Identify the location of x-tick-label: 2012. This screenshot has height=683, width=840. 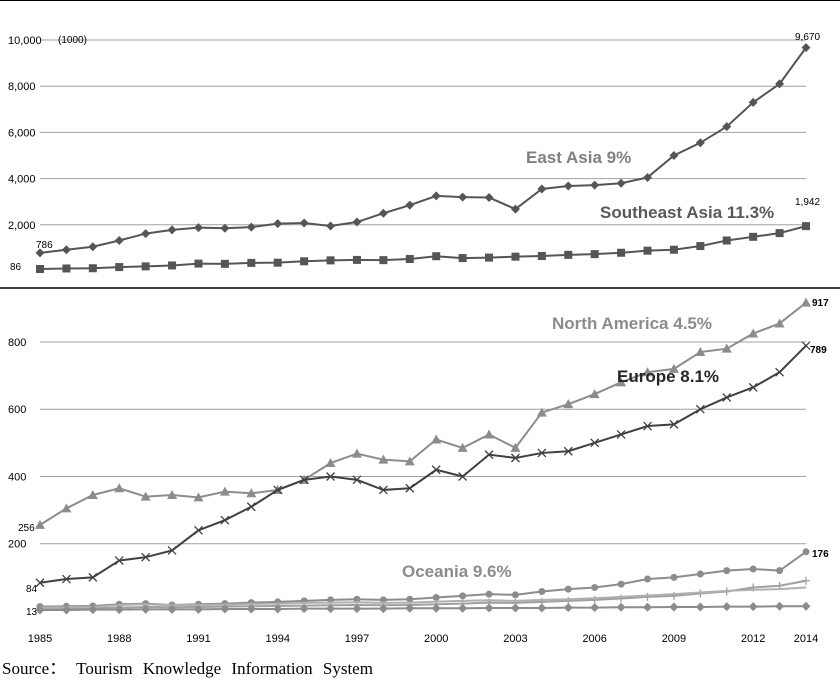
(753, 639).